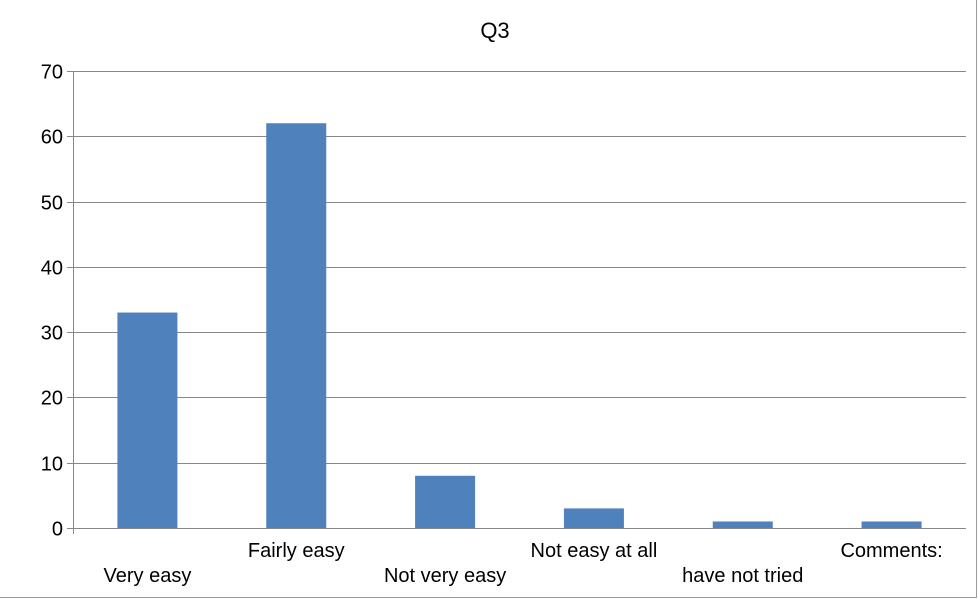 This screenshot has width=978, height=599. What do you see at coordinates (742, 576) in the screenshot?
I see `x-category-label: have not tried` at bounding box center [742, 576].